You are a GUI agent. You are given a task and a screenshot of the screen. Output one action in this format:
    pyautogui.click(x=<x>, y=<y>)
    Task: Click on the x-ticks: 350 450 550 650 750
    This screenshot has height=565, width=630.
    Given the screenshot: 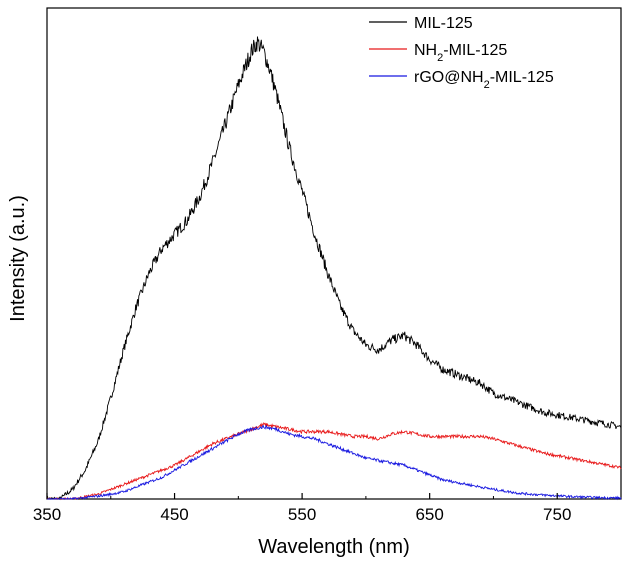 What is the action you would take?
    pyautogui.click(x=302, y=508)
    